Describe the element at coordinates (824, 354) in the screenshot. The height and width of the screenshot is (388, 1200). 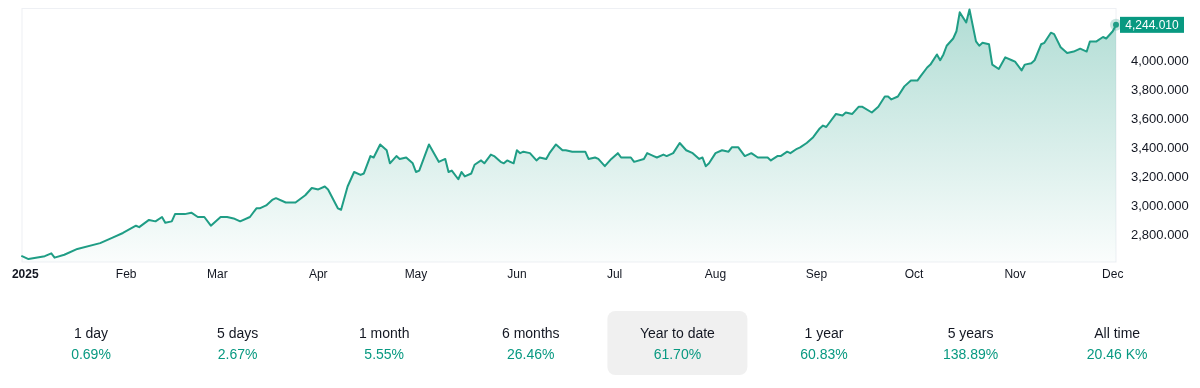
I see `text: 60.83%` at that location.